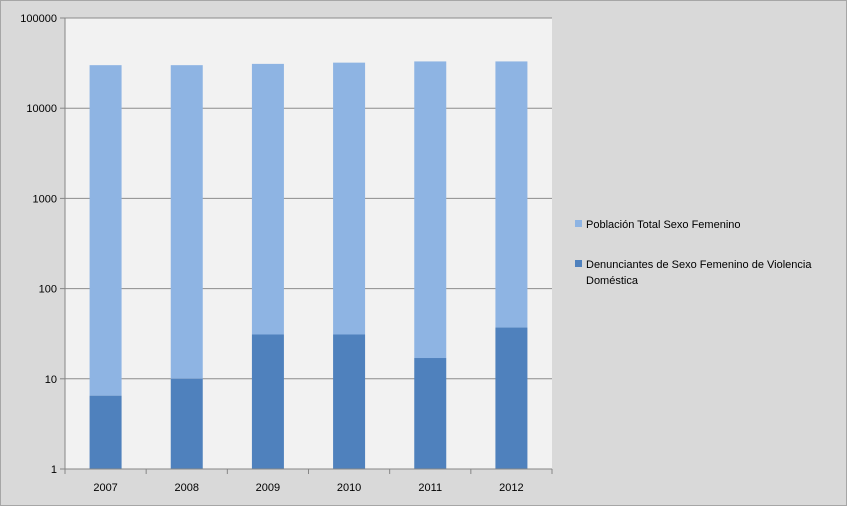  What do you see at coordinates (38, 244) in the screenshot?
I see `y-tick-labels: 1 10 100 1000 10000 100000` at bounding box center [38, 244].